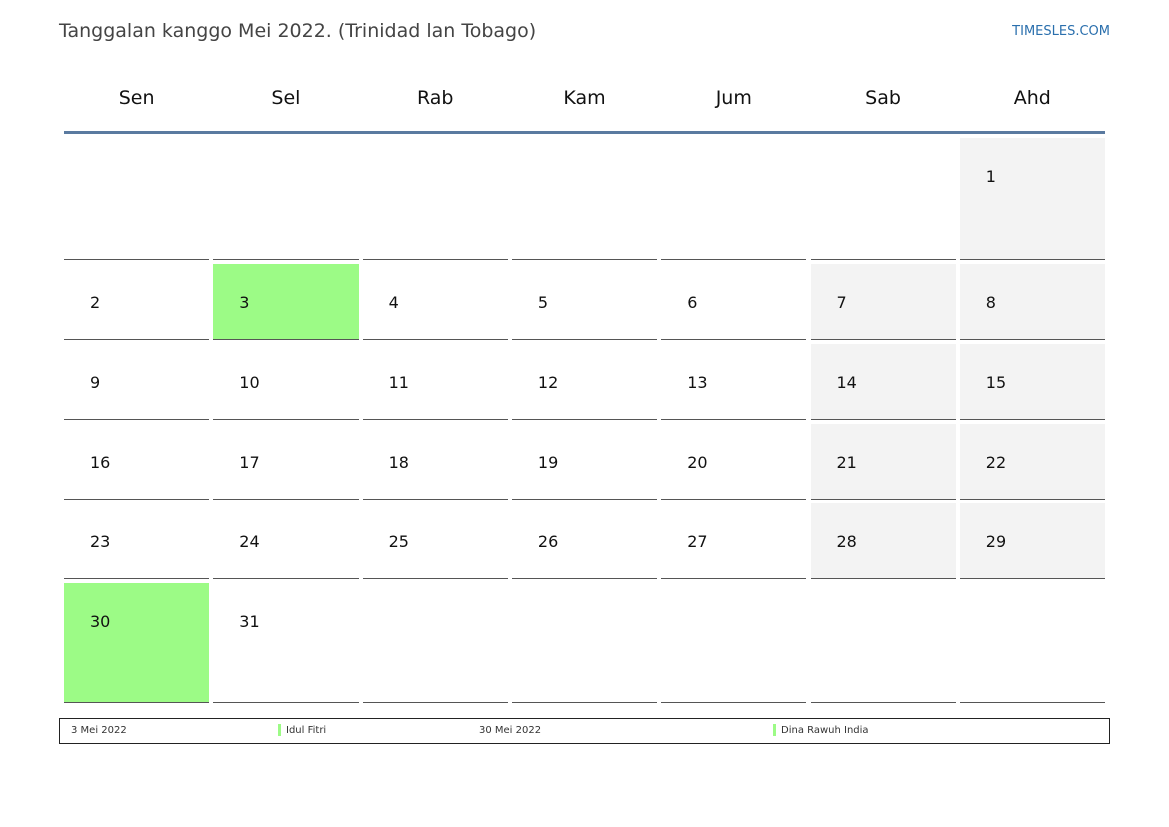 This screenshot has width=1169, height=827. What do you see at coordinates (883, 98) in the screenshot?
I see `weekday-label: Sab` at bounding box center [883, 98].